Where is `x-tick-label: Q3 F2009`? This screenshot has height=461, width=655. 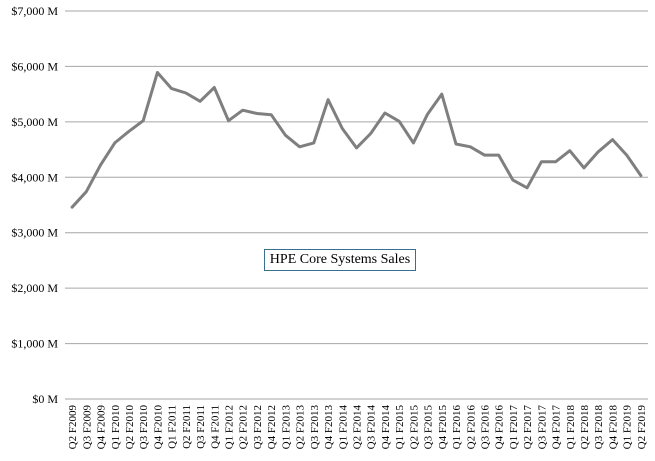 x-tick-label: Q3 F2009 is located at coordinates (87, 427).